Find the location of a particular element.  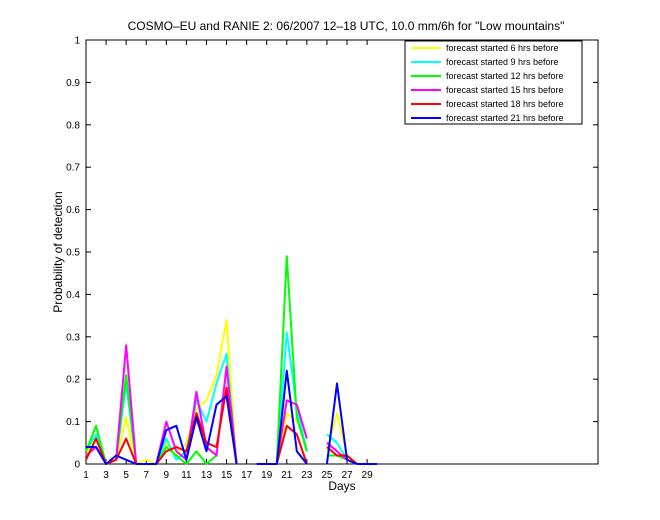

x-tick-label: 3 is located at coordinates (106, 475).